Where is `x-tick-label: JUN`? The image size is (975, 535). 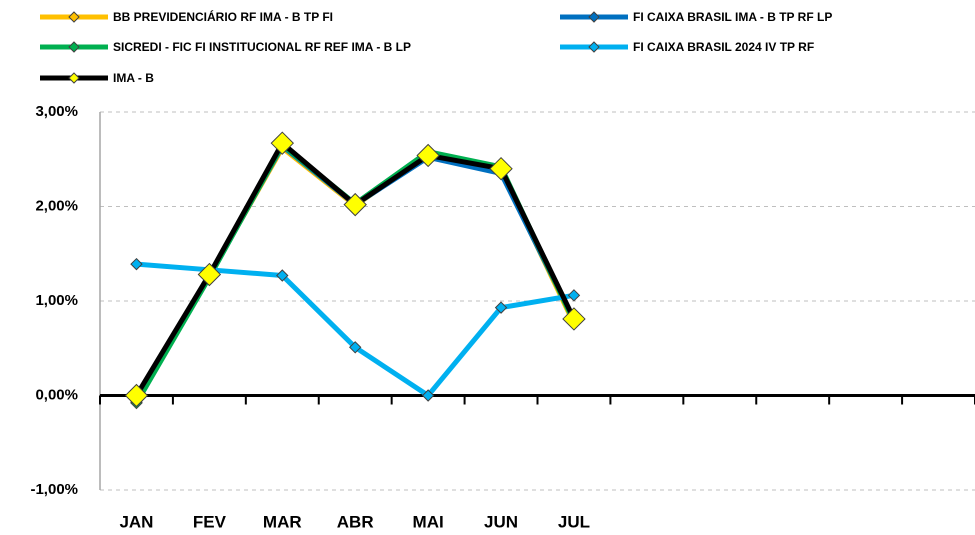 x-tick-label: JUN is located at coordinates (501, 521).